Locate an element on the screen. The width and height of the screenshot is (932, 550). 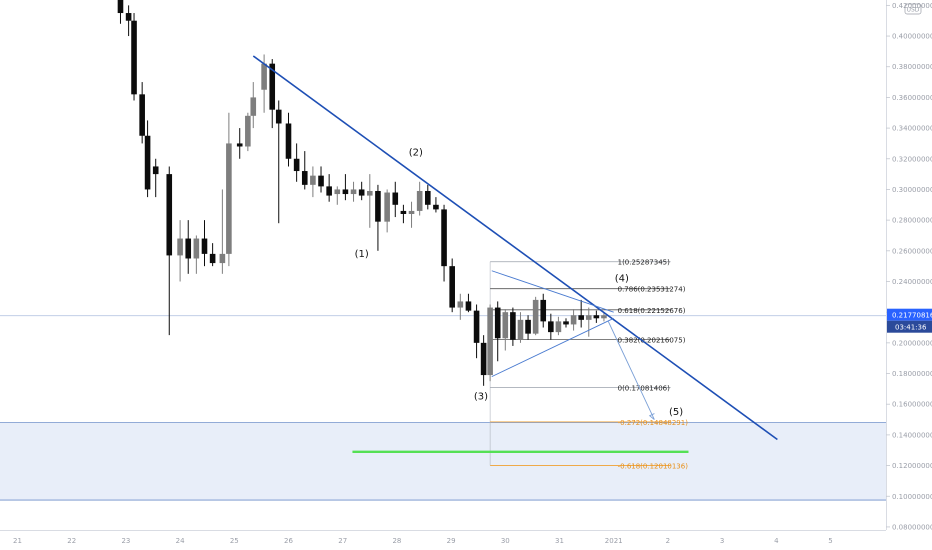
y-tick-label: 0.30000000 is located at coordinates (912, 190).